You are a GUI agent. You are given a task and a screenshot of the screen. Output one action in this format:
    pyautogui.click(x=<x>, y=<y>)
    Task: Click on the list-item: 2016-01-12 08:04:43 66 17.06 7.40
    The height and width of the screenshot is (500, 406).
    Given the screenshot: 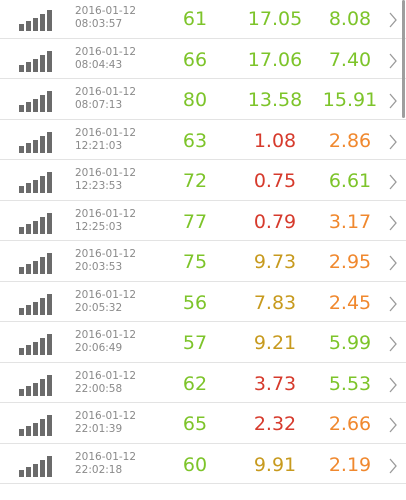 What is the action you would take?
    pyautogui.click(x=203, y=59)
    